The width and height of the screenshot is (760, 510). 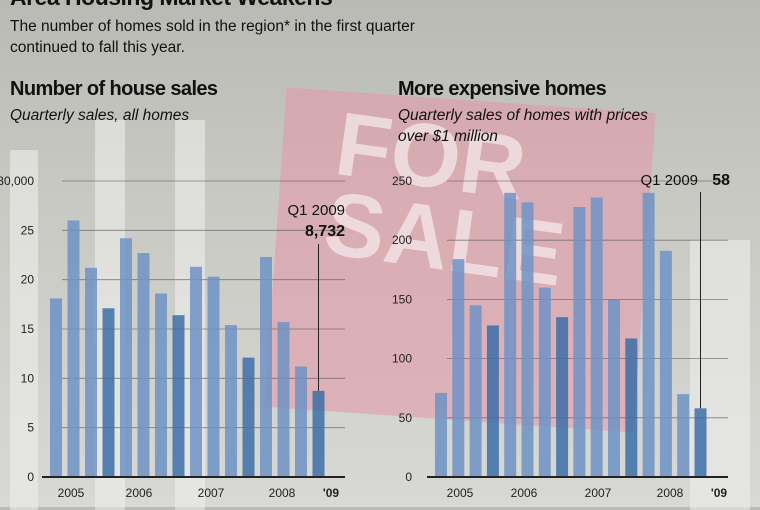 What do you see at coordinates (28, 230) in the screenshot?
I see `y-tick-label: 25` at bounding box center [28, 230].